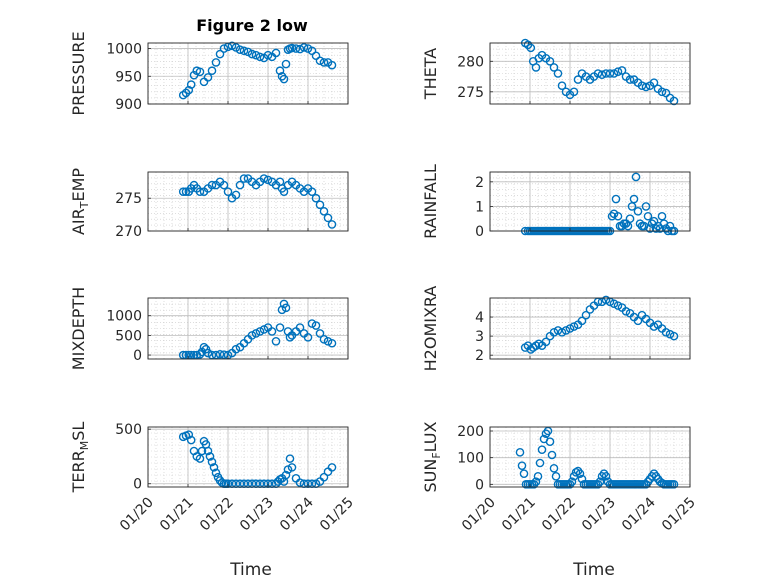 Image resolution: width=778 pixels, height=583 pixels. I want to click on y-tick-label: 950, so click(128, 77).